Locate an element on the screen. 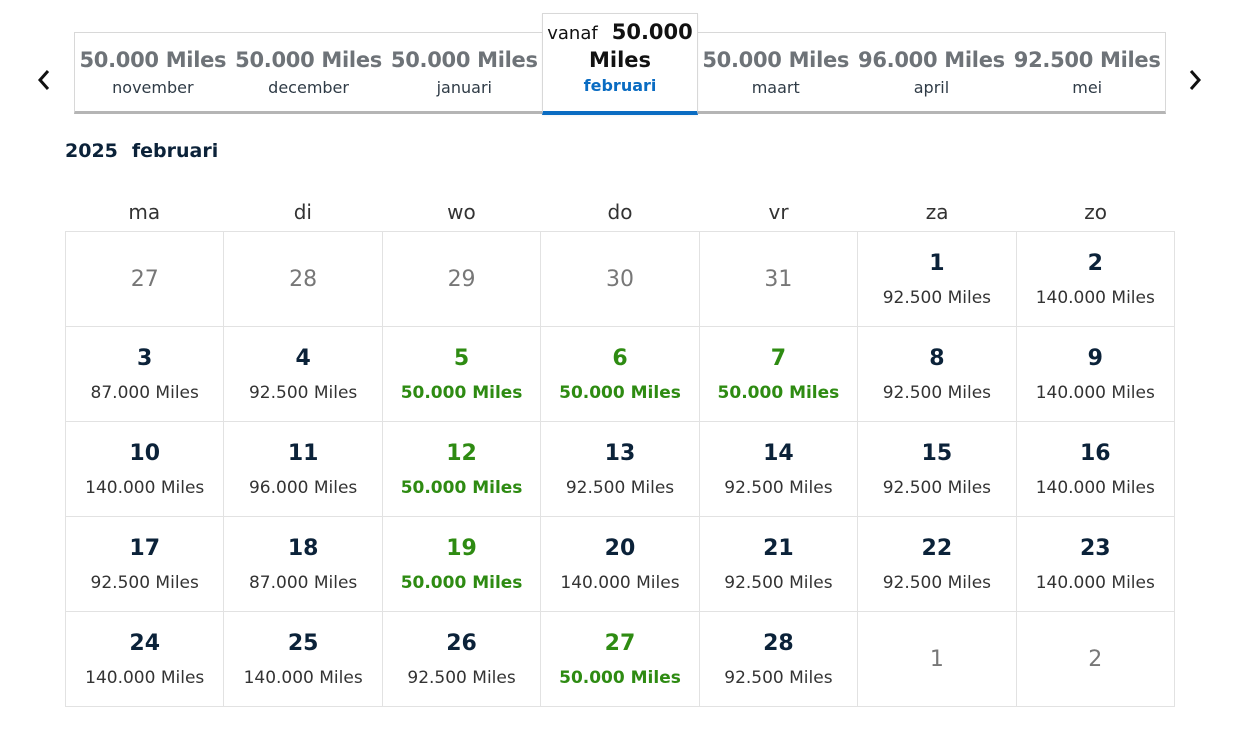  day-number: 19 is located at coordinates (461, 548).